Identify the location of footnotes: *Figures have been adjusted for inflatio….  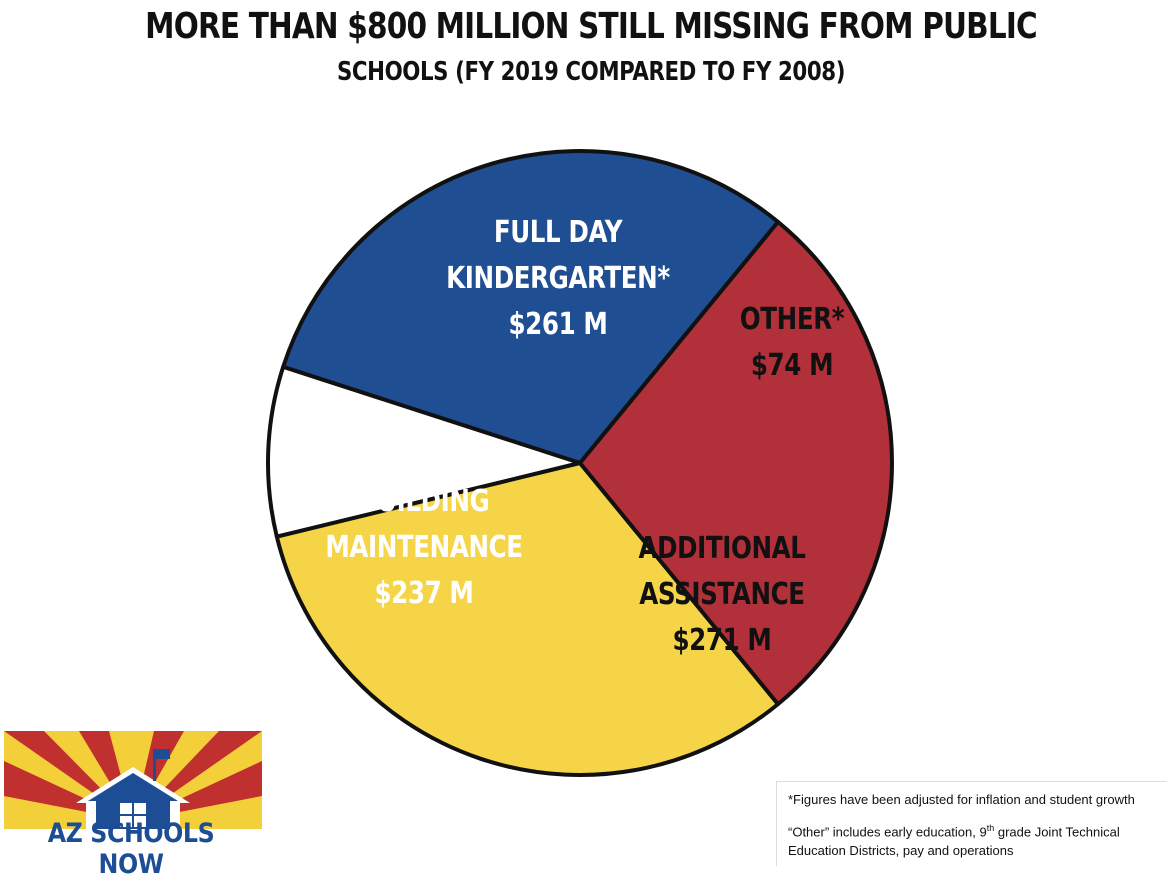
(971, 823).